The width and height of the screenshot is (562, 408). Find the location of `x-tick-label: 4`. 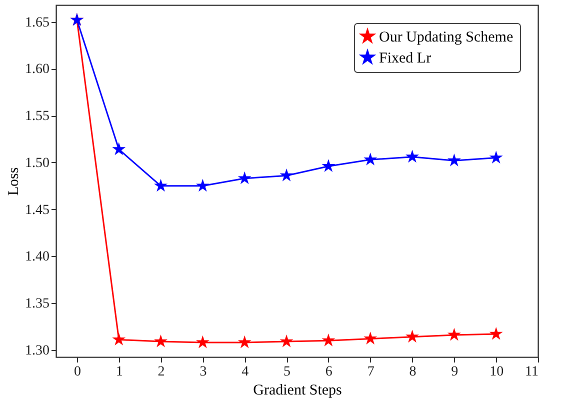

x-tick-label: 4 is located at coordinates (245, 372).